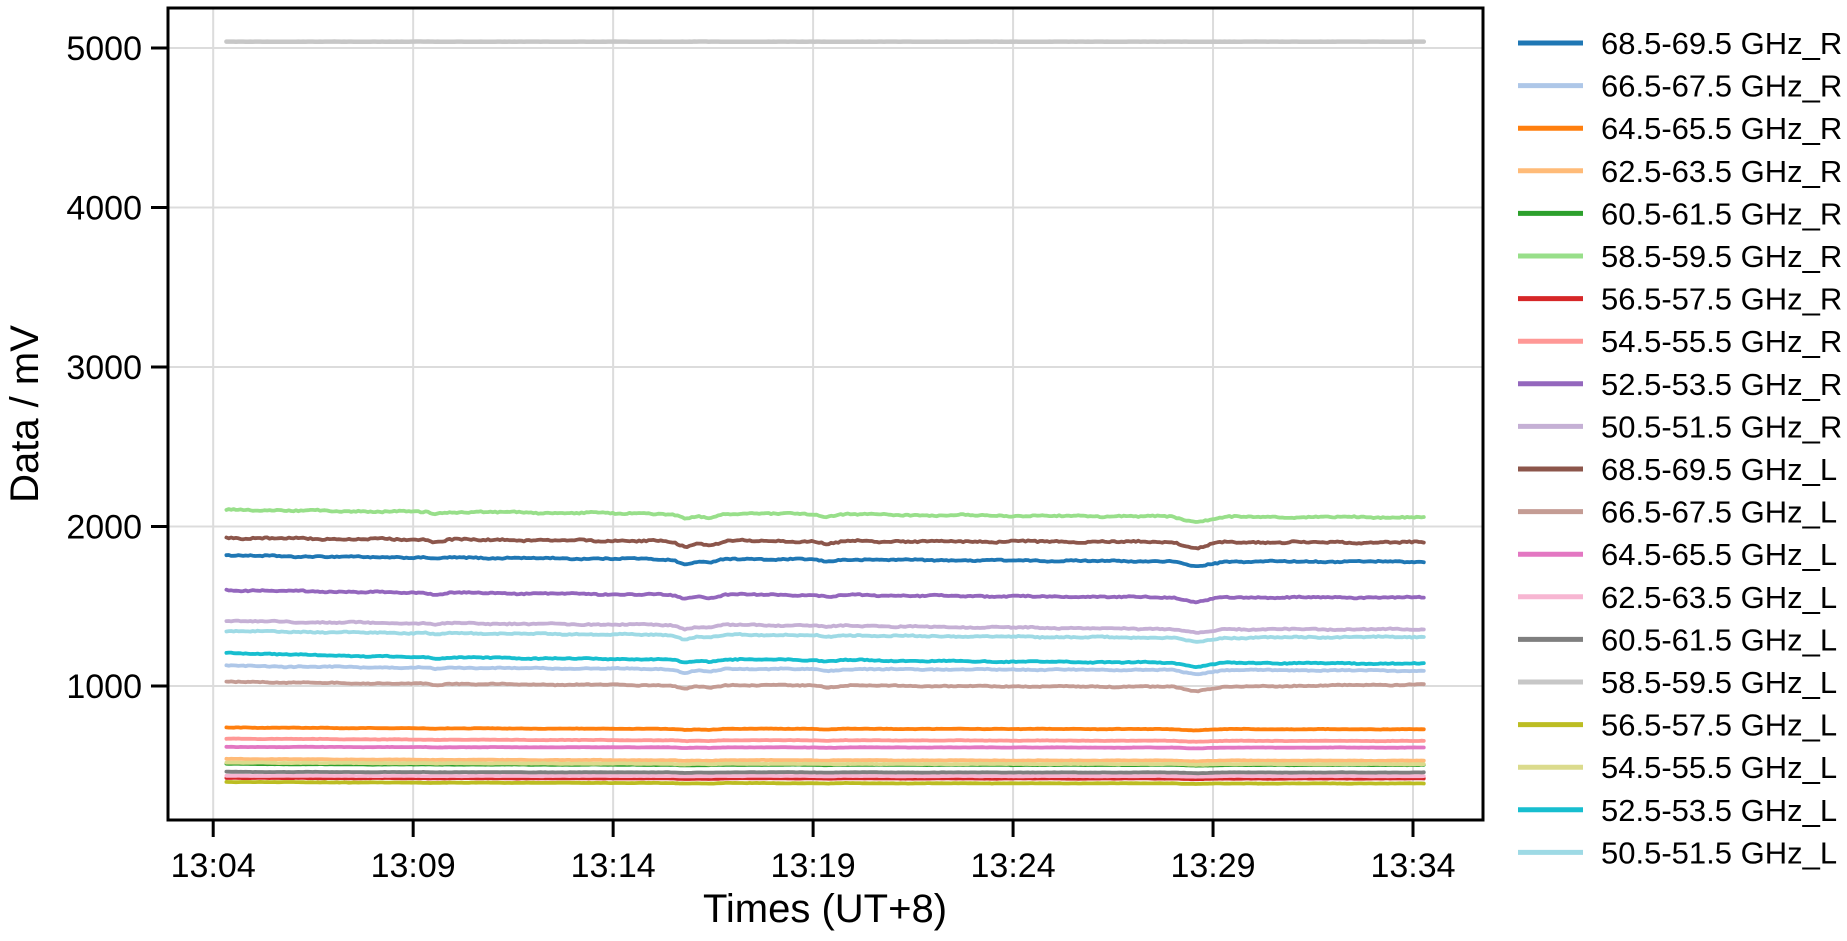  I want to click on legend-entry: 52.5-53.5 GHz_R, so click(1680, 384).